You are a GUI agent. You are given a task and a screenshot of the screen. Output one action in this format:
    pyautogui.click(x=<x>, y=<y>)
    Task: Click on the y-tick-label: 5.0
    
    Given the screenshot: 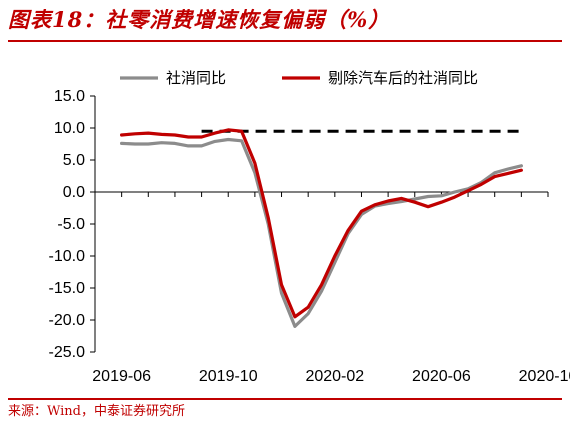 What is the action you would take?
    pyautogui.click(x=74, y=160)
    